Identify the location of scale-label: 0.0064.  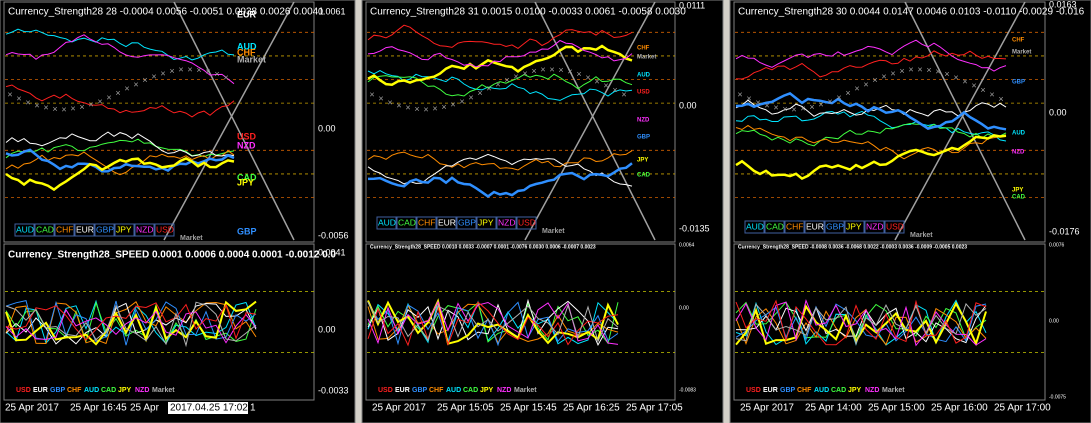
(687, 245).